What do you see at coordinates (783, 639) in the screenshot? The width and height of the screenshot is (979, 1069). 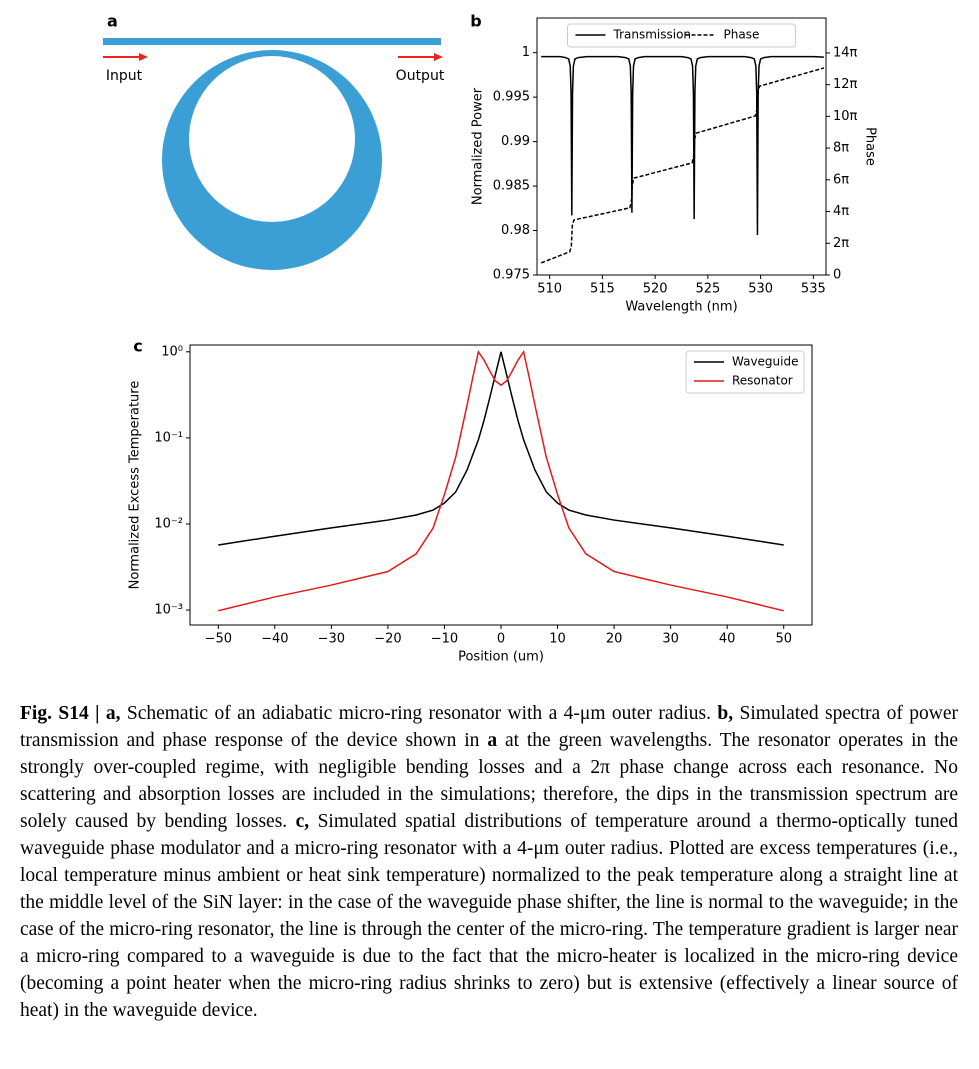 I see `x-tick-label: 50` at bounding box center [783, 639].